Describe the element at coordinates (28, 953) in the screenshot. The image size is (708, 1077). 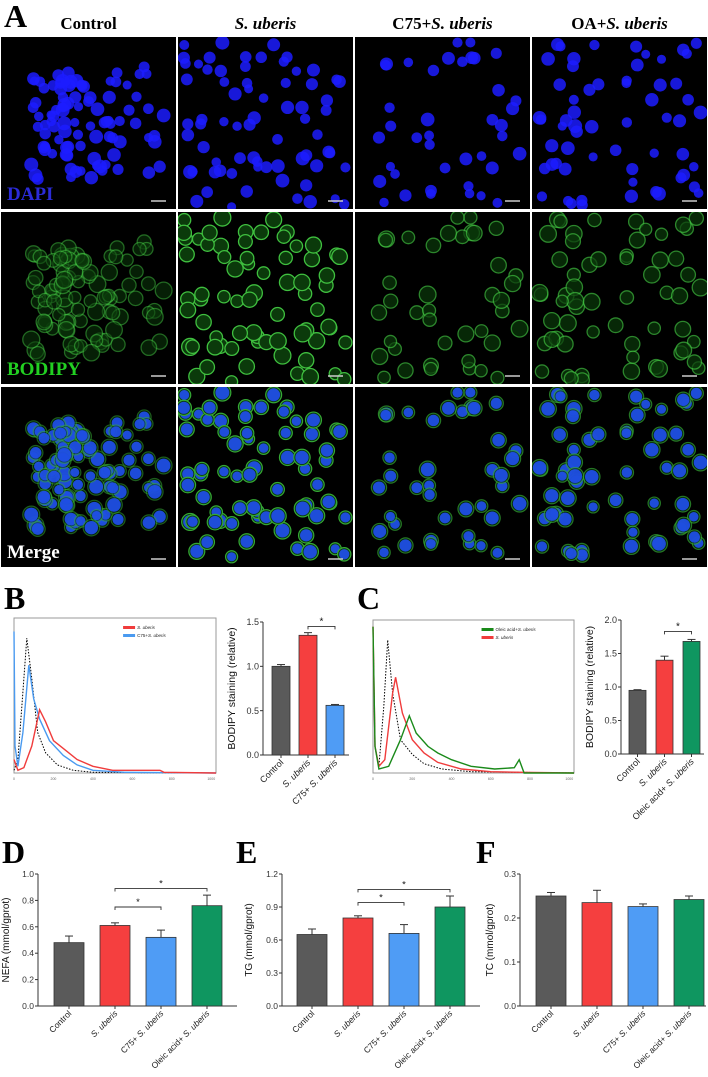
I see `y-tick-label: 0.4` at that location.